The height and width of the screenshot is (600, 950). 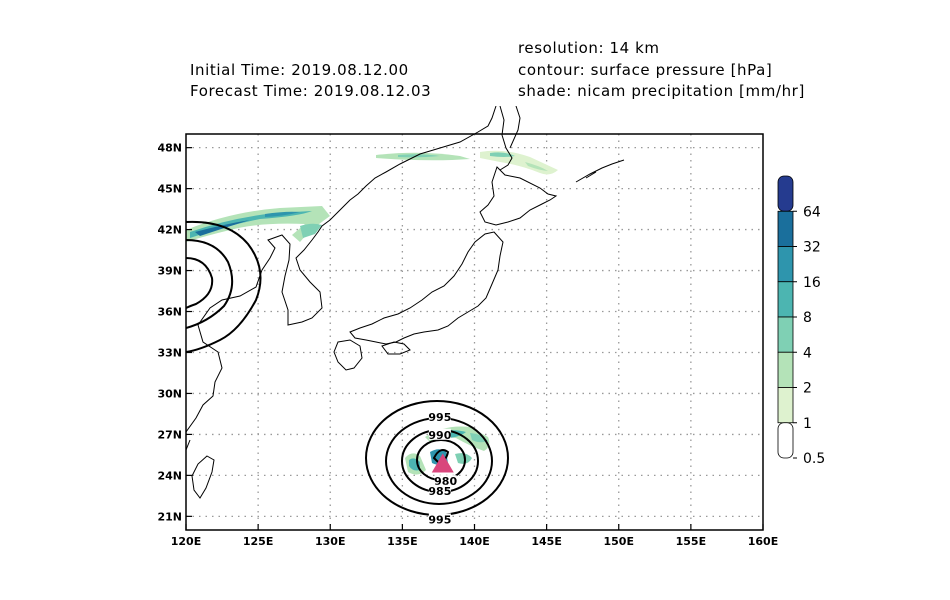 I want to click on colorbar-label: 1, so click(x=807, y=424).